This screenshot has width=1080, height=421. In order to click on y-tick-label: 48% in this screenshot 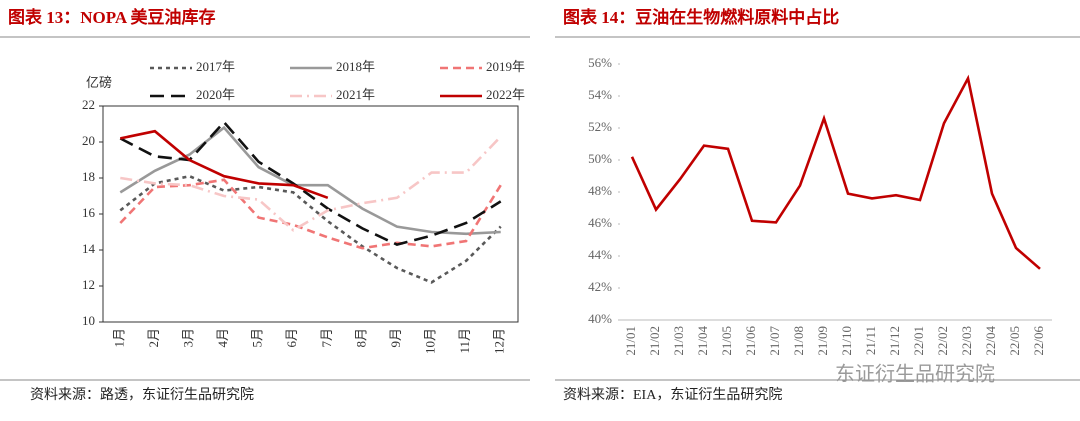, I will do `click(600, 190)`.